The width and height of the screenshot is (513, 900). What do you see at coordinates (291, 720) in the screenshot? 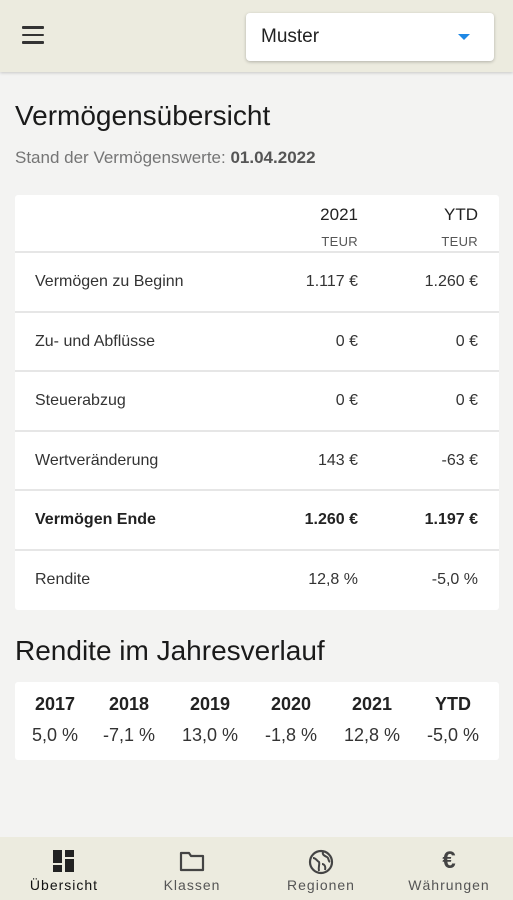
I see `return-item: 2020 -1,8 %` at bounding box center [291, 720].